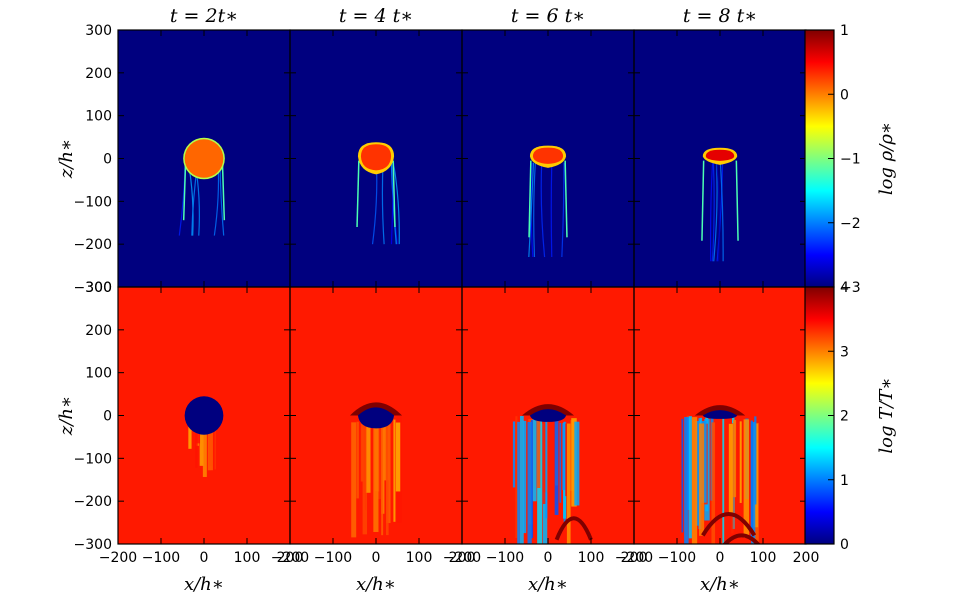 Image resolution: width=953 pixels, height=605 pixels. I want to click on panel-r2-c1, so click(204, 415).